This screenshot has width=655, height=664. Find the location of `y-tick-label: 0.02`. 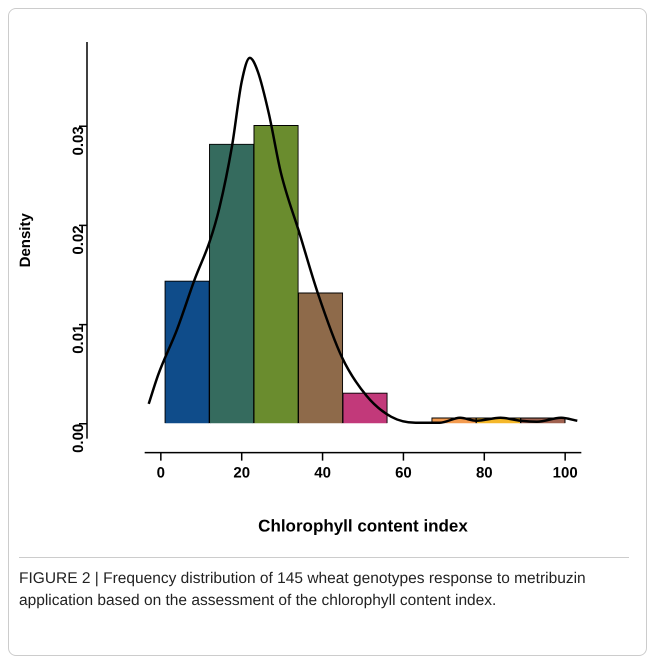

y-tick-label: 0.02 is located at coordinates (79, 240).